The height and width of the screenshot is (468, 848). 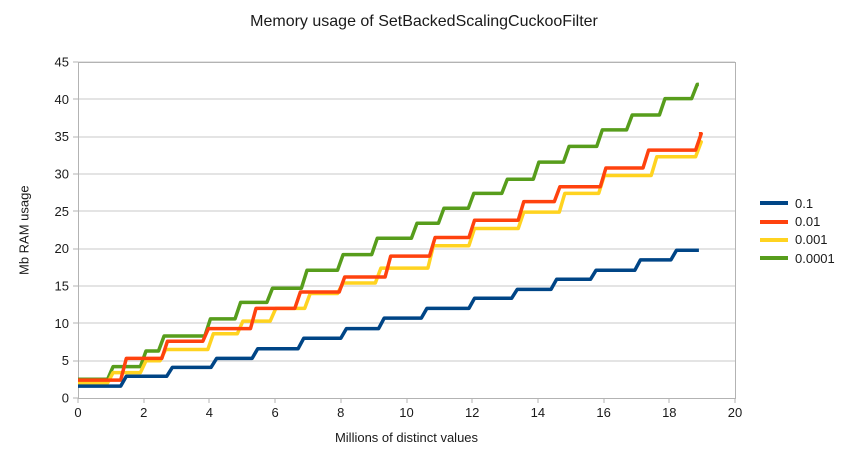 What do you see at coordinates (143, 412) in the screenshot?
I see `x-tick-label-2: 2` at bounding box center [143, 412].